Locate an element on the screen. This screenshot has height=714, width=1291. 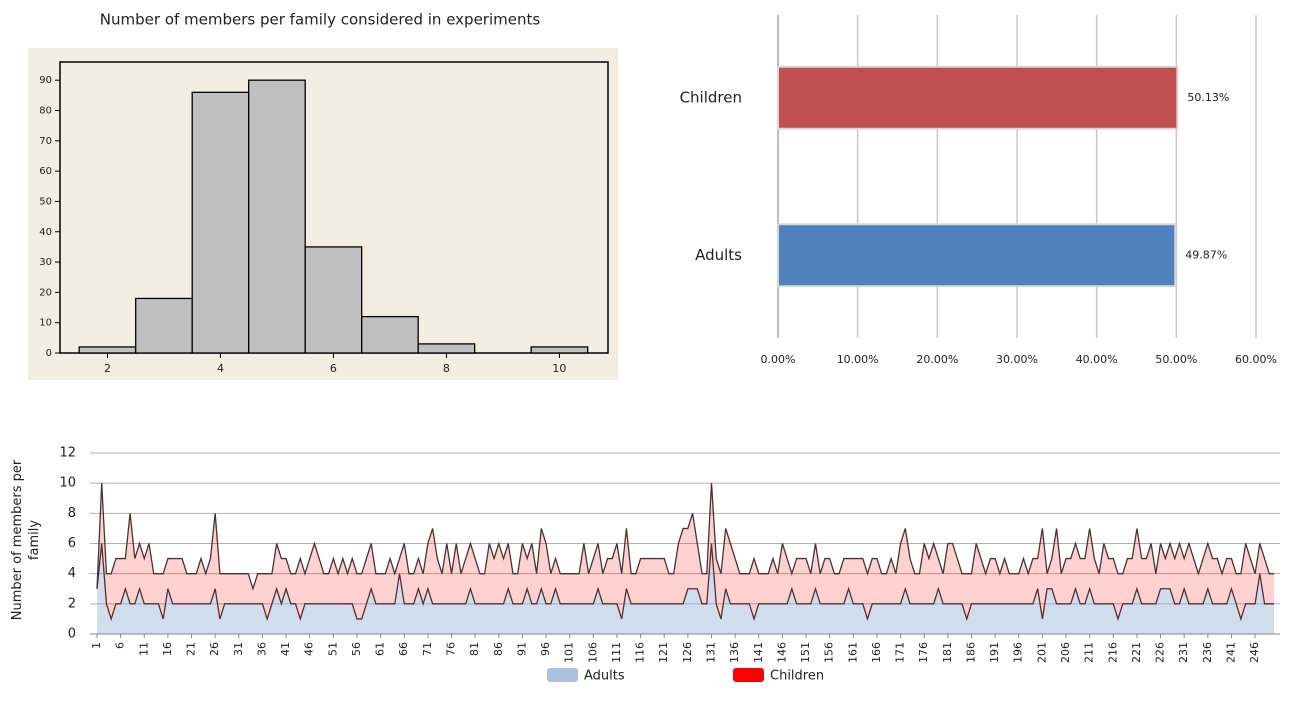
x-tick-label: 31 is located at coordinates (238, 649).